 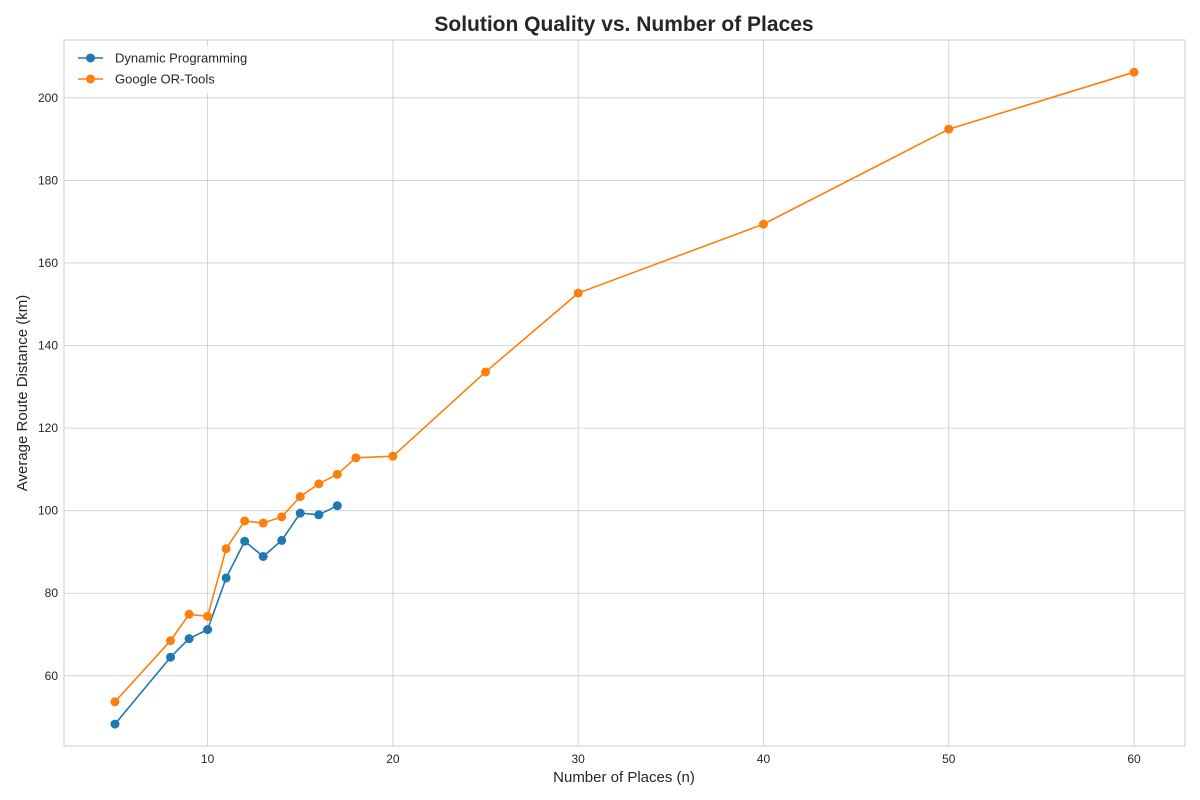 I want to click on x-axis-label: Number of Places (n), so click(x=624, y=777).